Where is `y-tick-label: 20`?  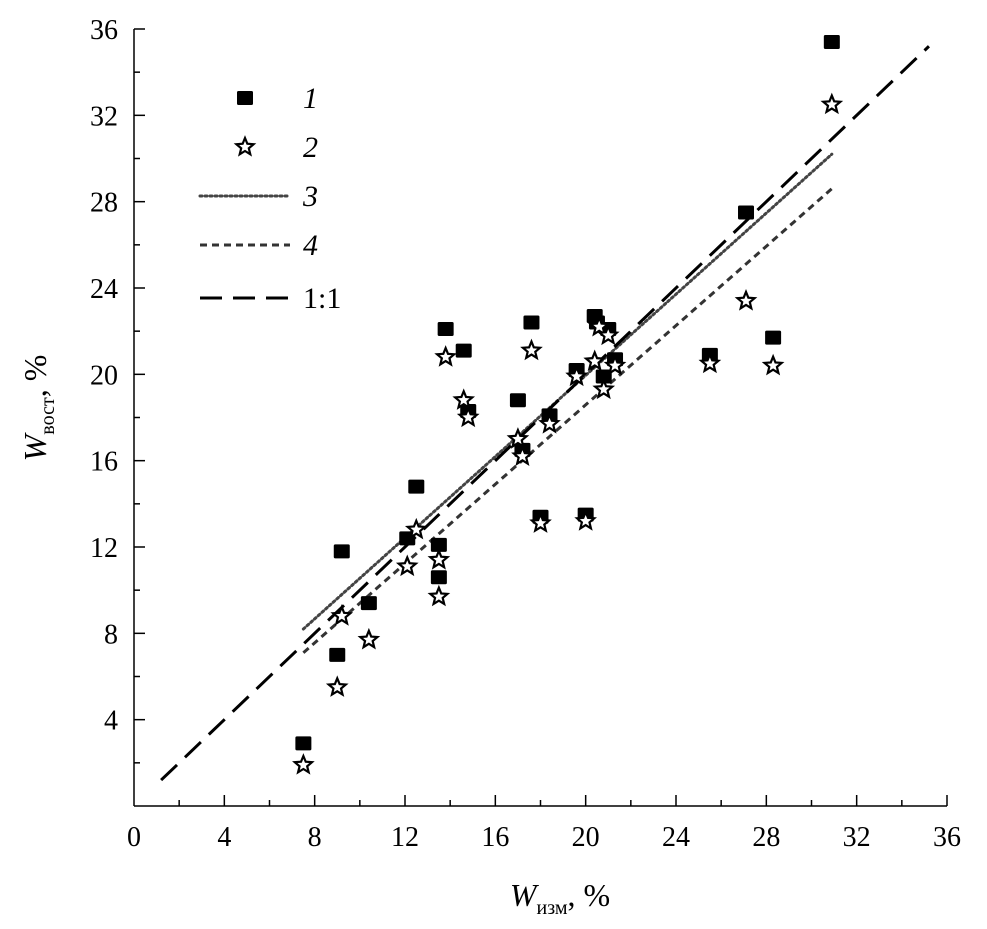
y-tick-label: 20 is located at coordinates (104, 375).